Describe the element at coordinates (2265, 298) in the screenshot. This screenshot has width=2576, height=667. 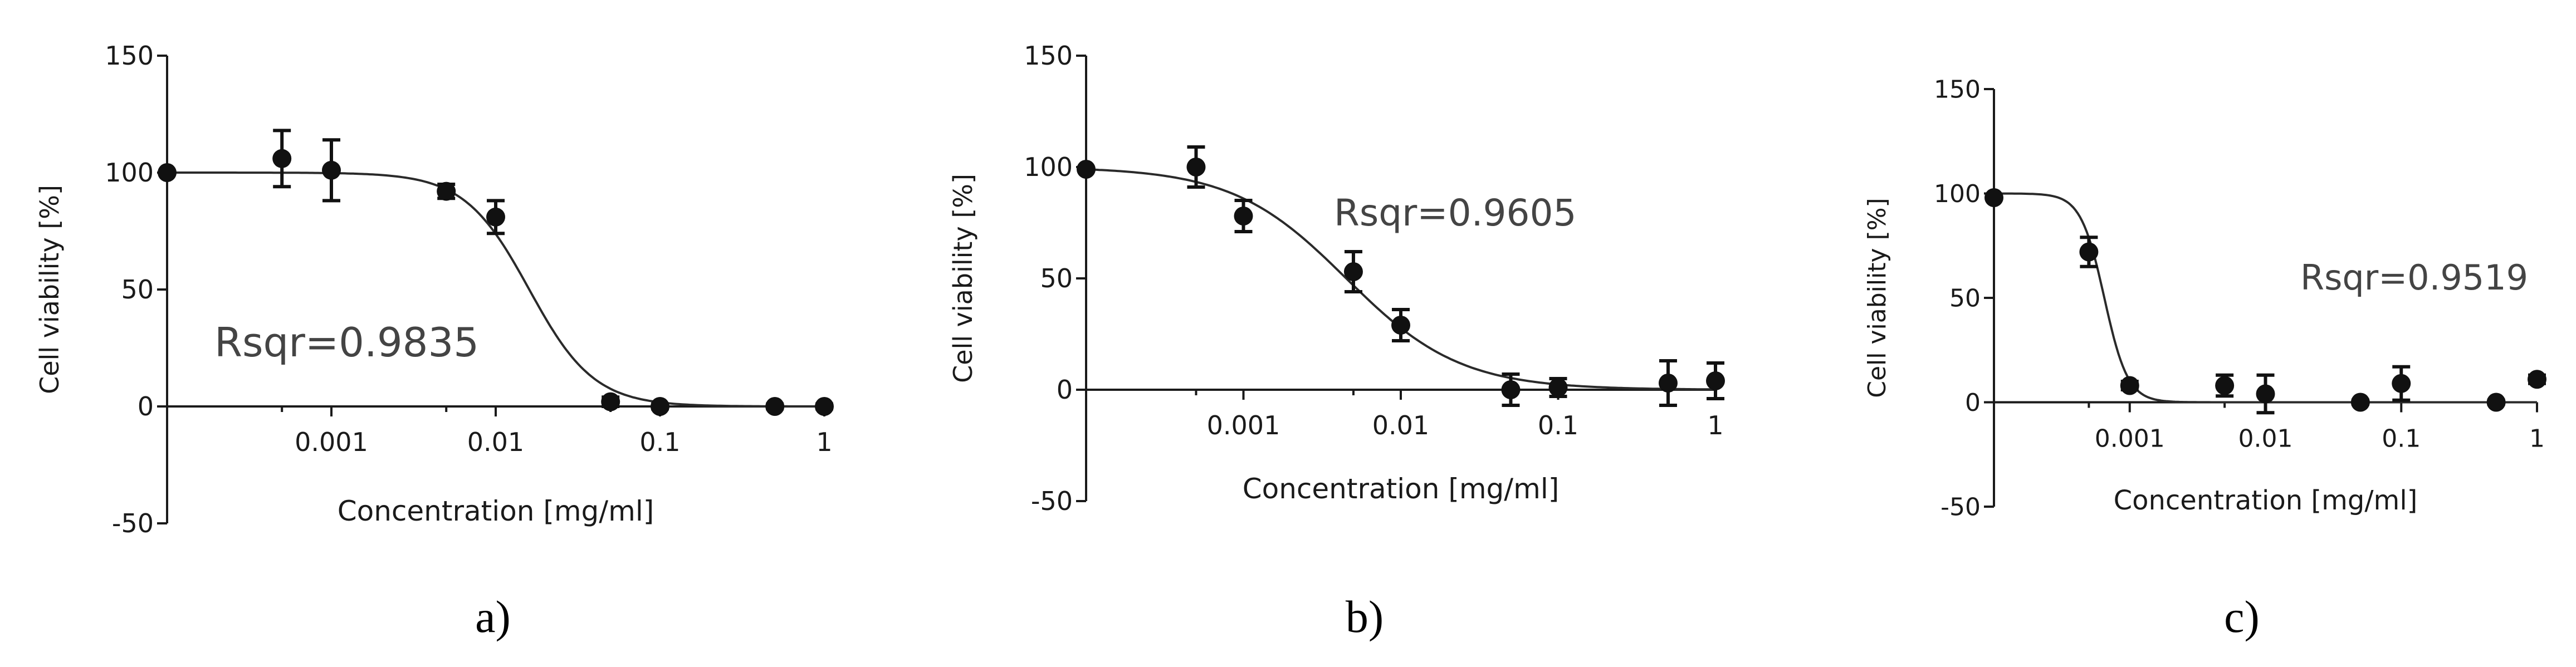
I see `fit-curve` at that location.